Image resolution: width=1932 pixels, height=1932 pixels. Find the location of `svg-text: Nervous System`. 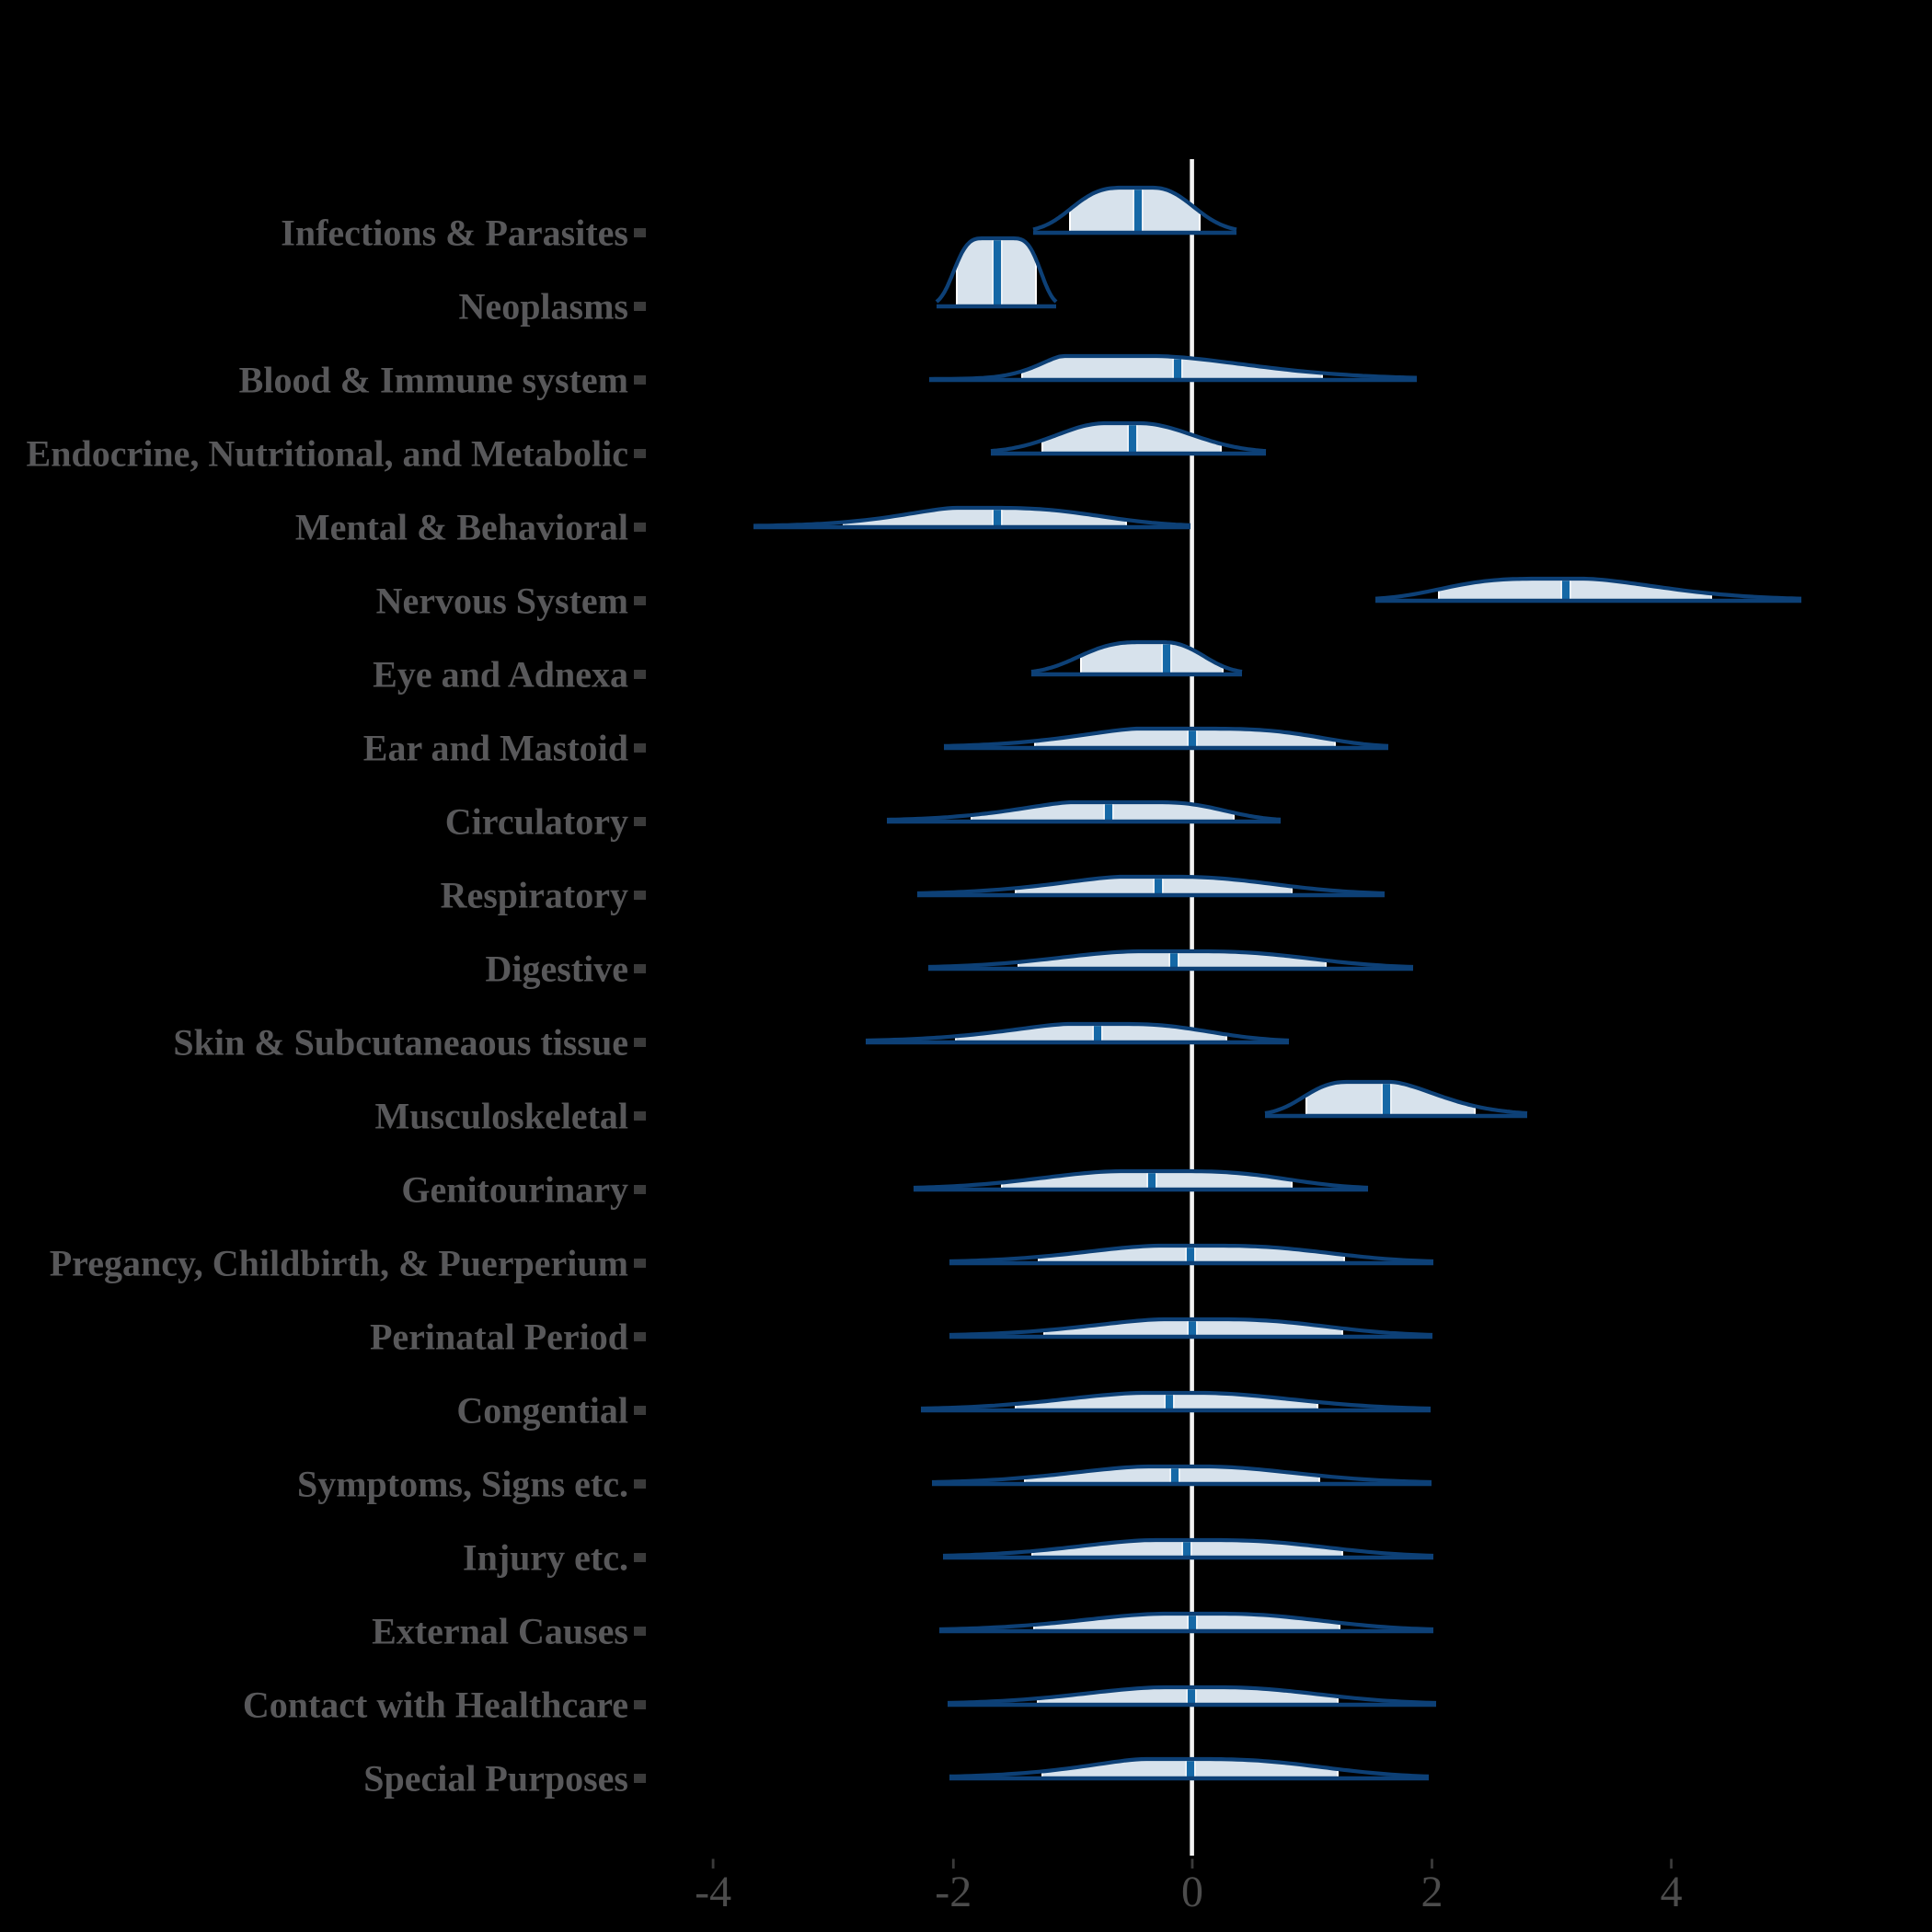

svg-text: Nervous System is located at coordinates (502, 601).